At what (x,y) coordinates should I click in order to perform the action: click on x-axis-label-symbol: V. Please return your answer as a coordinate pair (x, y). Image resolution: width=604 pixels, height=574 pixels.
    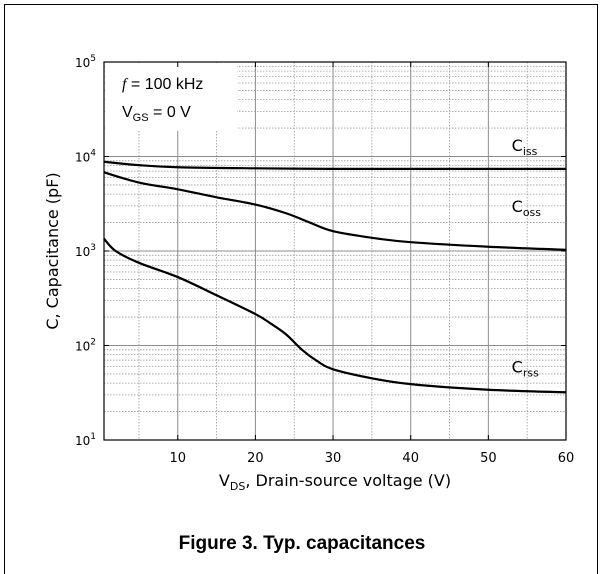
    Looking at the image, I should click on (224, 480).